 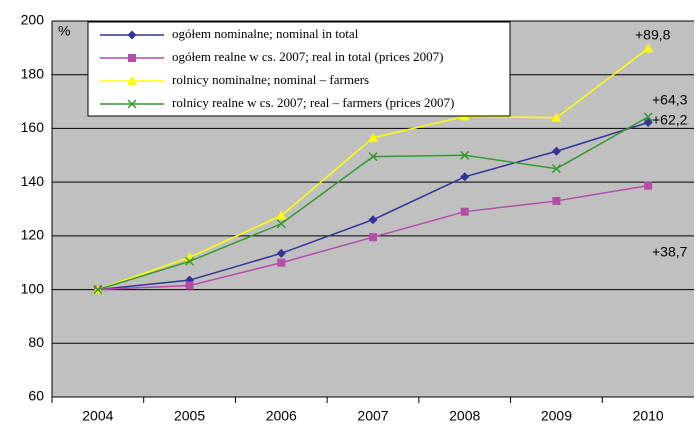 I want to click on y-tick-label: 100, so click(x=33, y=288).